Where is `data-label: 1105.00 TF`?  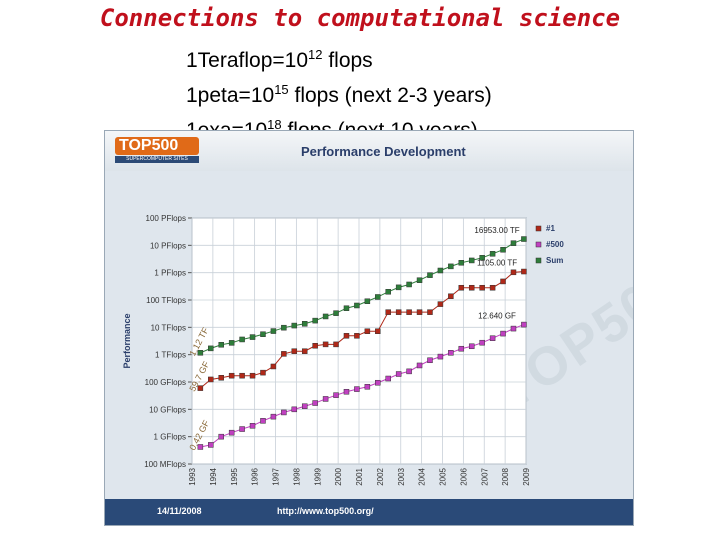 data-label: 1105.00 TF is located at coordinates (497, 263).